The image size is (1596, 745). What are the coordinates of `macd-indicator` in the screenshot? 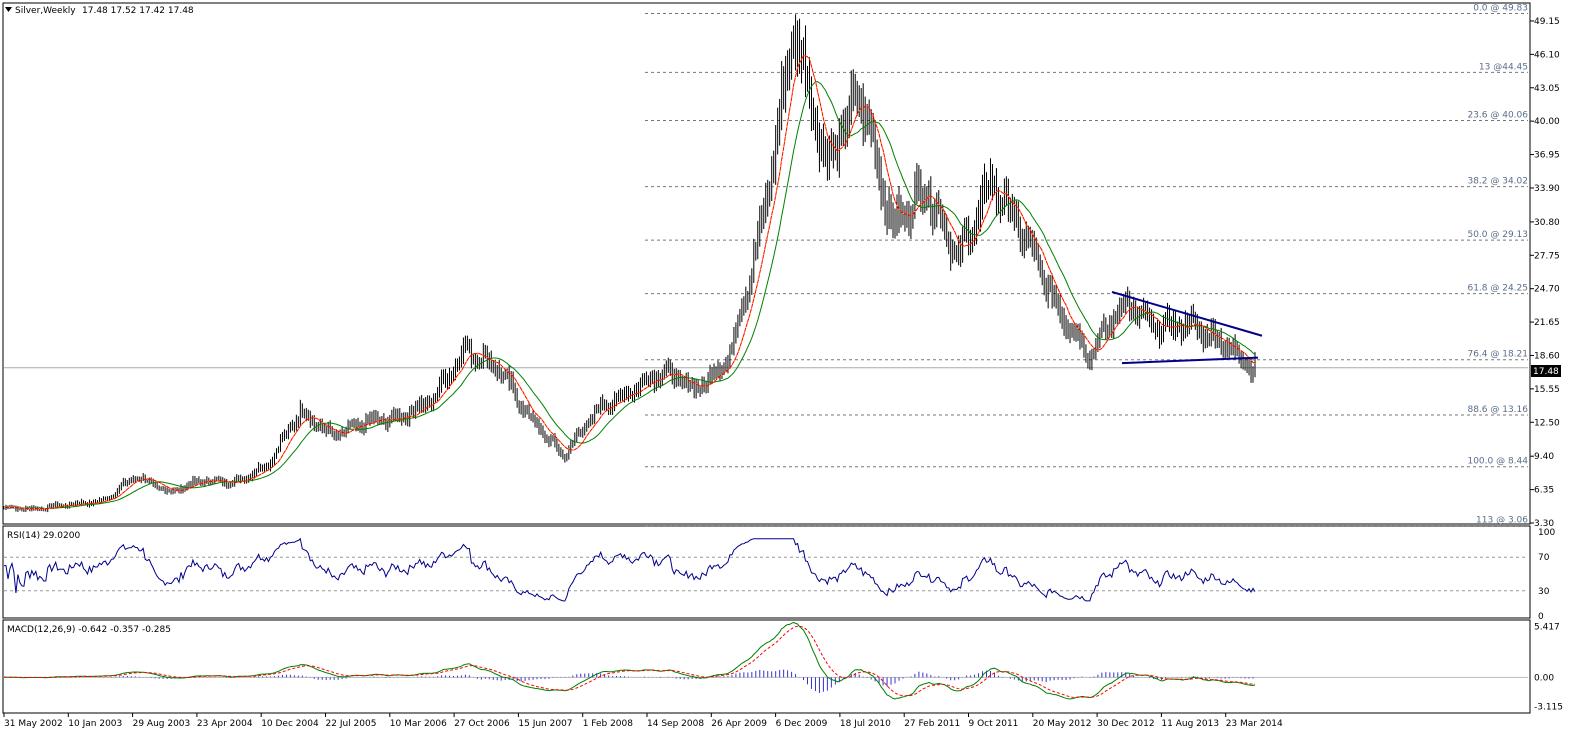 It's located at (766, 660).